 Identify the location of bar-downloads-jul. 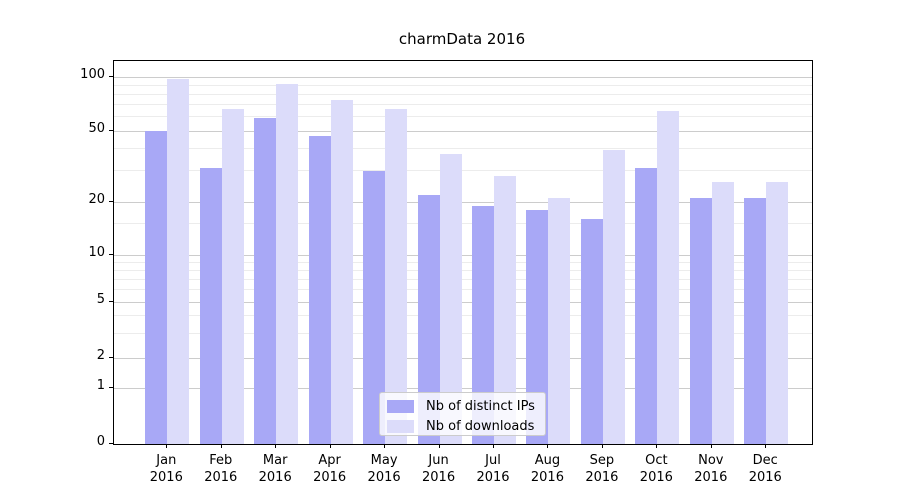
(505, 309).